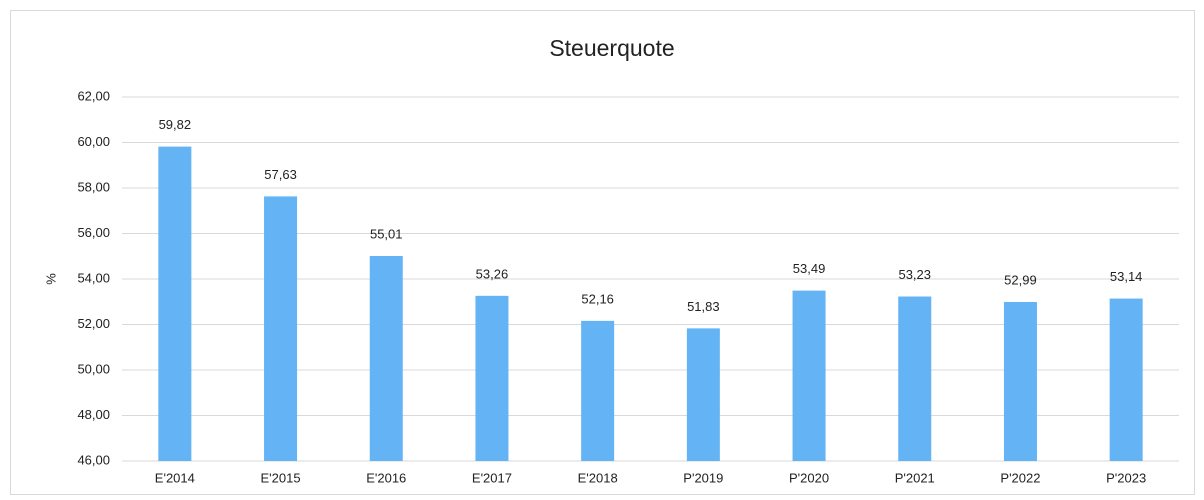  Describe the element at coordinates (93, 323) in the screenshot. I see `y-tick-label: 52,00` at that location.